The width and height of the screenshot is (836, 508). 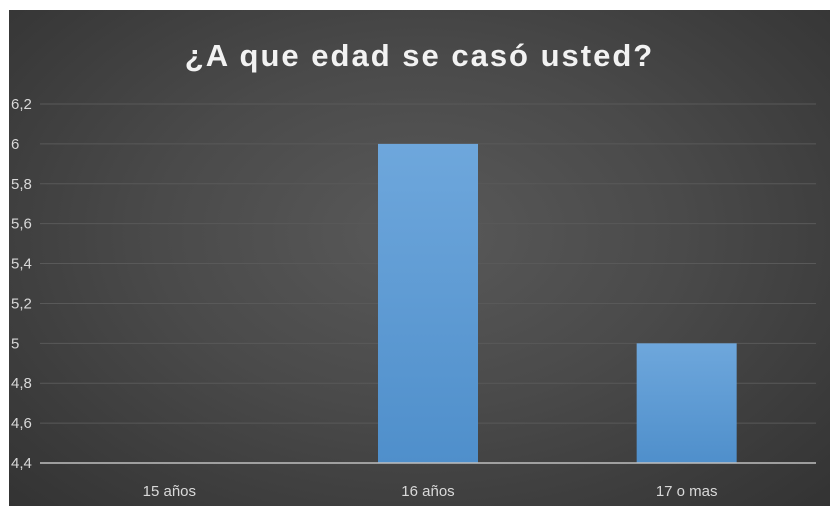 I want to click on chart-title: ¿A que edad se casó usted?, so click(x=419, y=55).